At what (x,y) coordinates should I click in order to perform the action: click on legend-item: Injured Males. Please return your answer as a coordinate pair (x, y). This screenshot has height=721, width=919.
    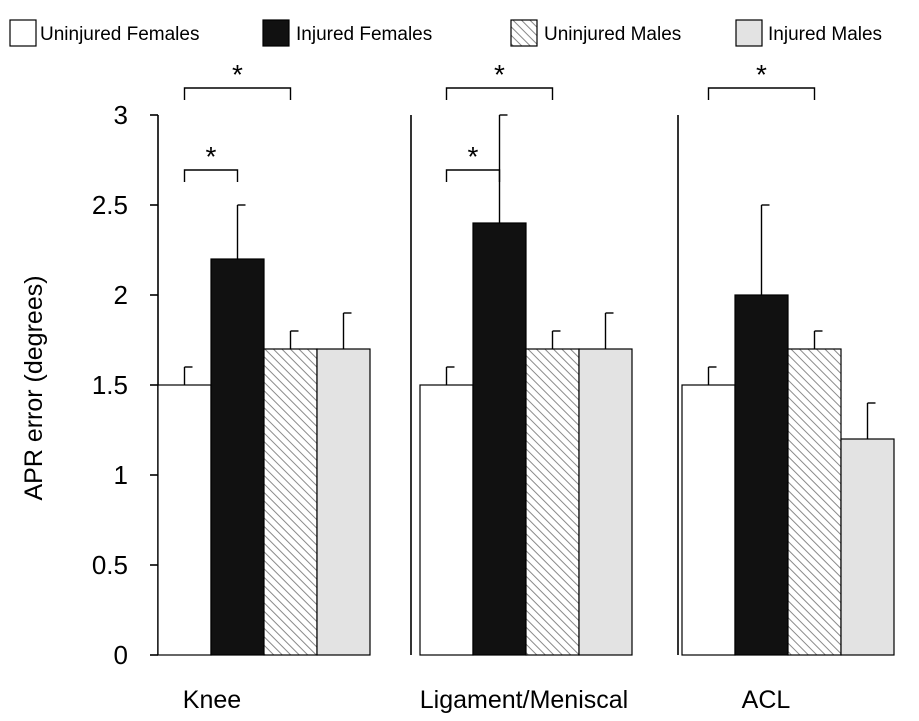
    Looking at the image, I should click on (808, 33).